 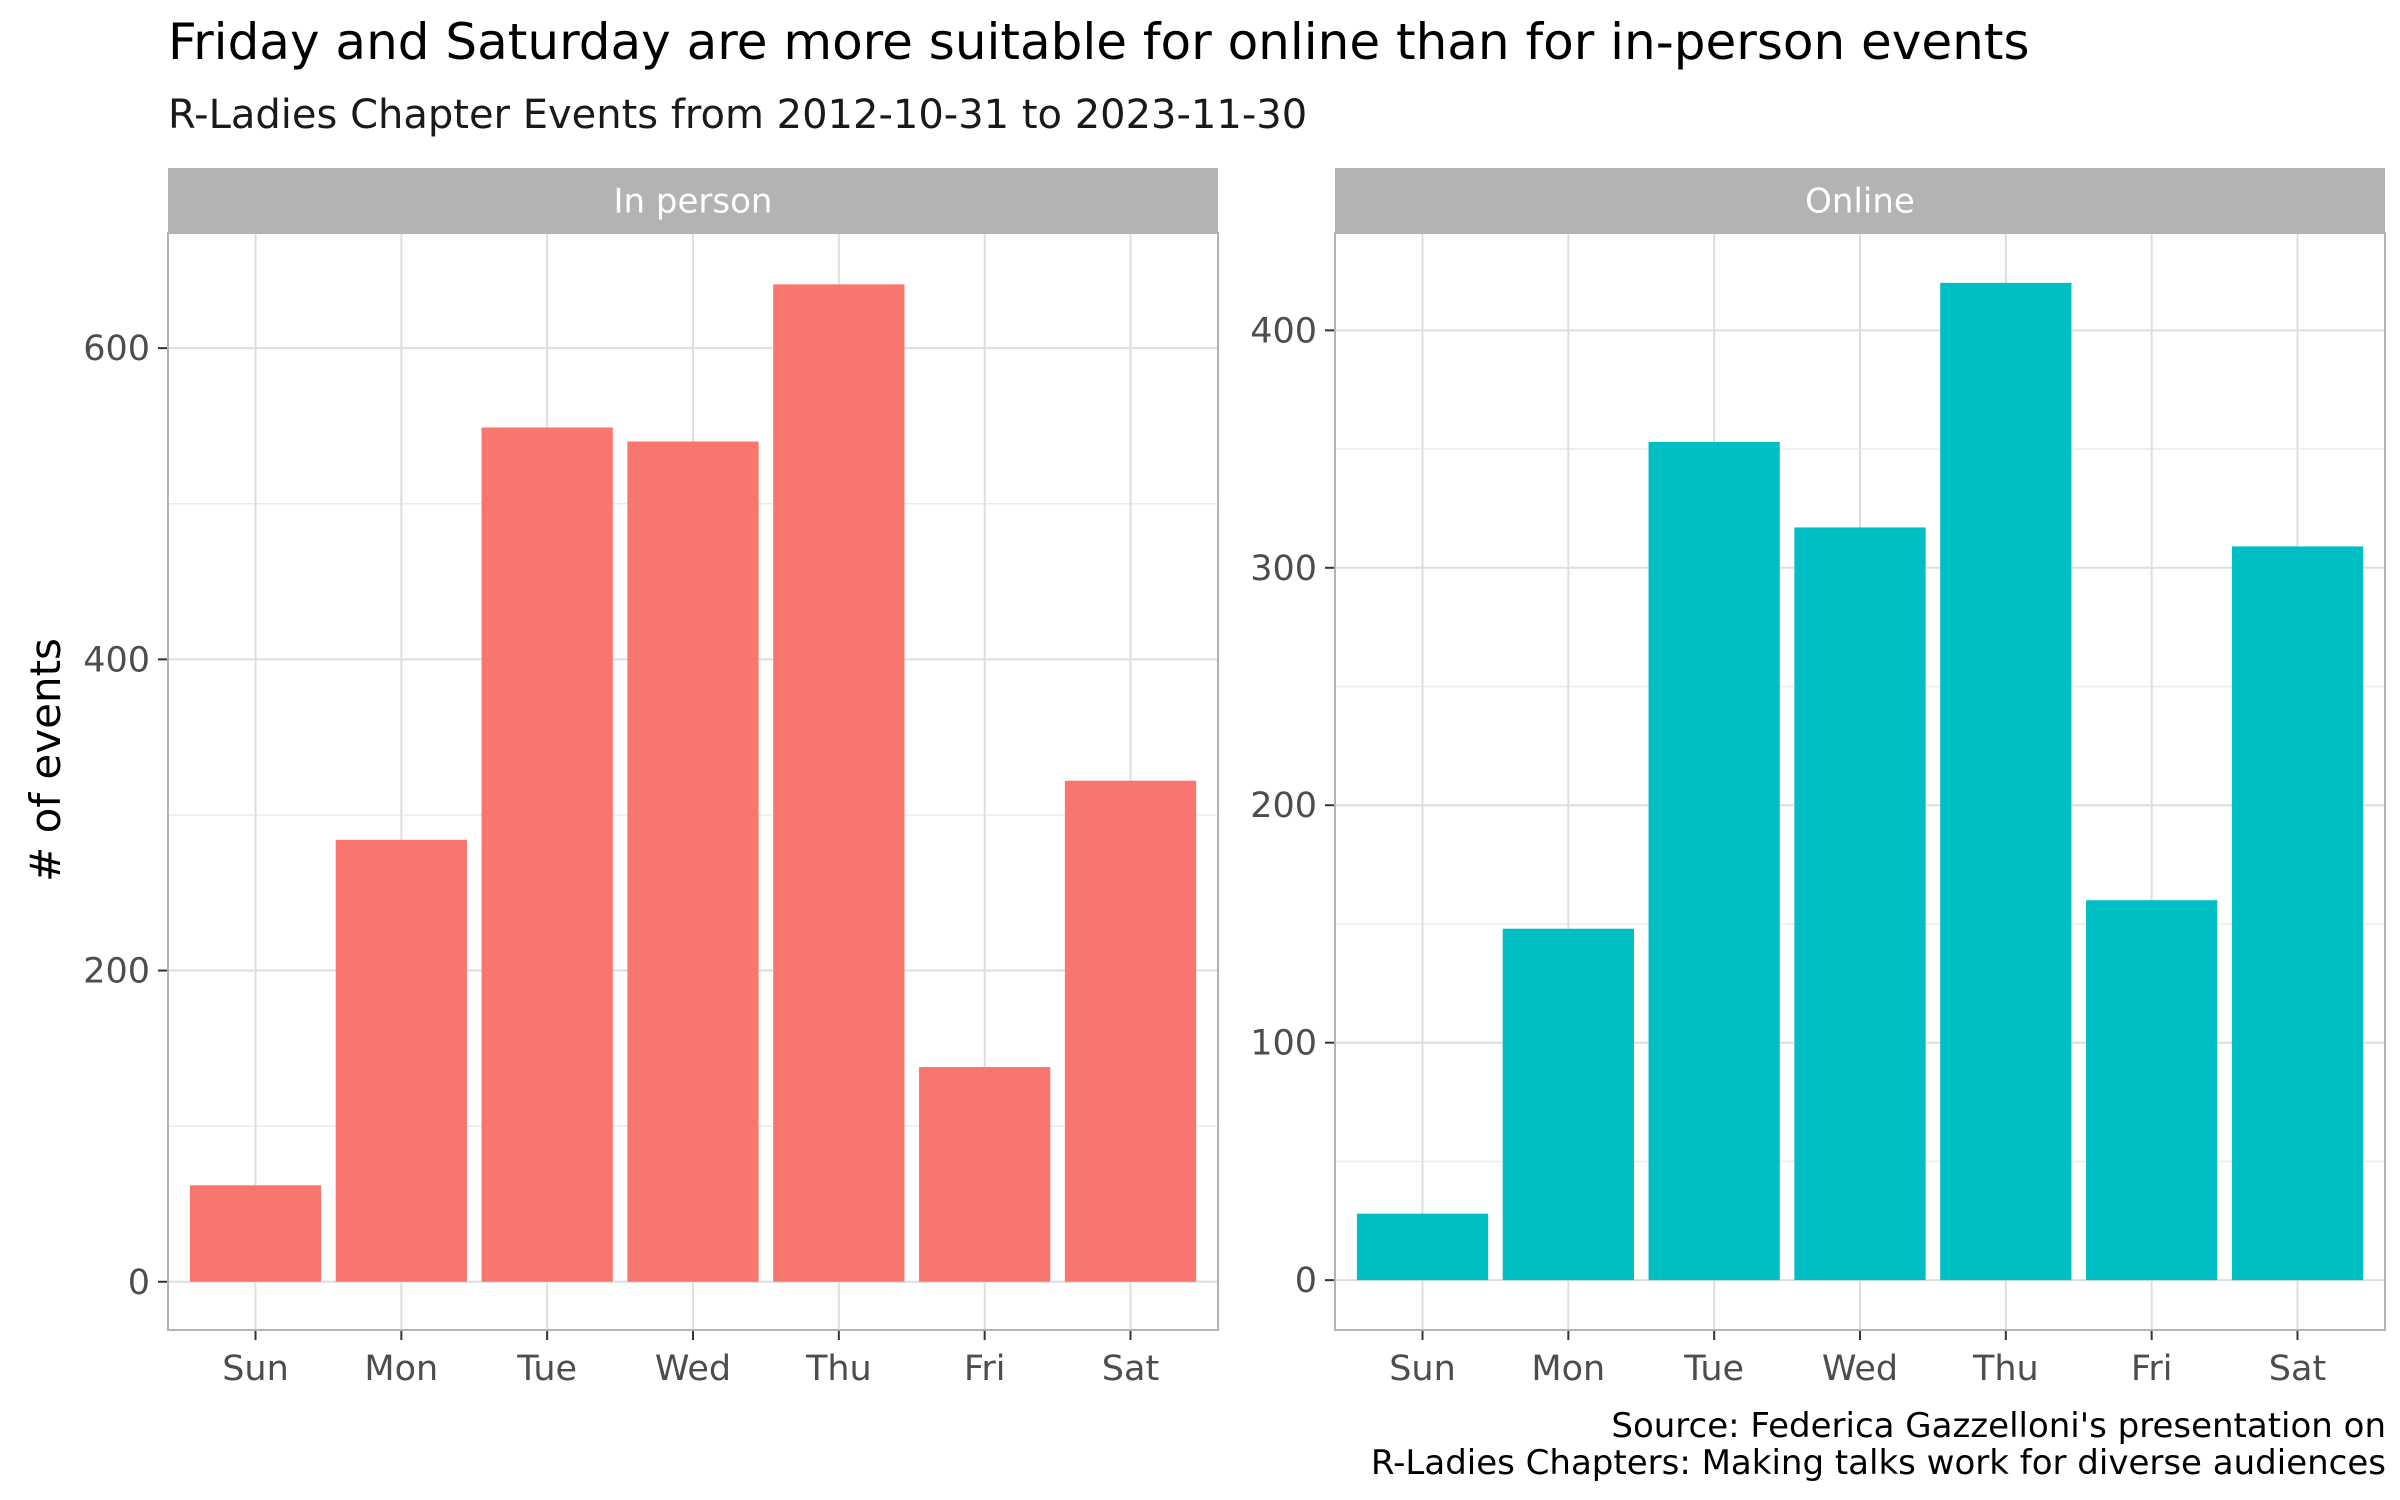 I want to click on y-tick-label: 600, so click(x=116, y=349).